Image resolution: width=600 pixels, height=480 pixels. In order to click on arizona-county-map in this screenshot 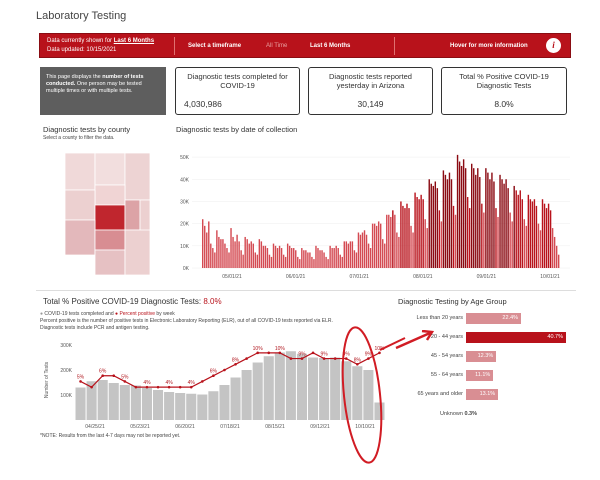, I will do `click(105, 212)`.